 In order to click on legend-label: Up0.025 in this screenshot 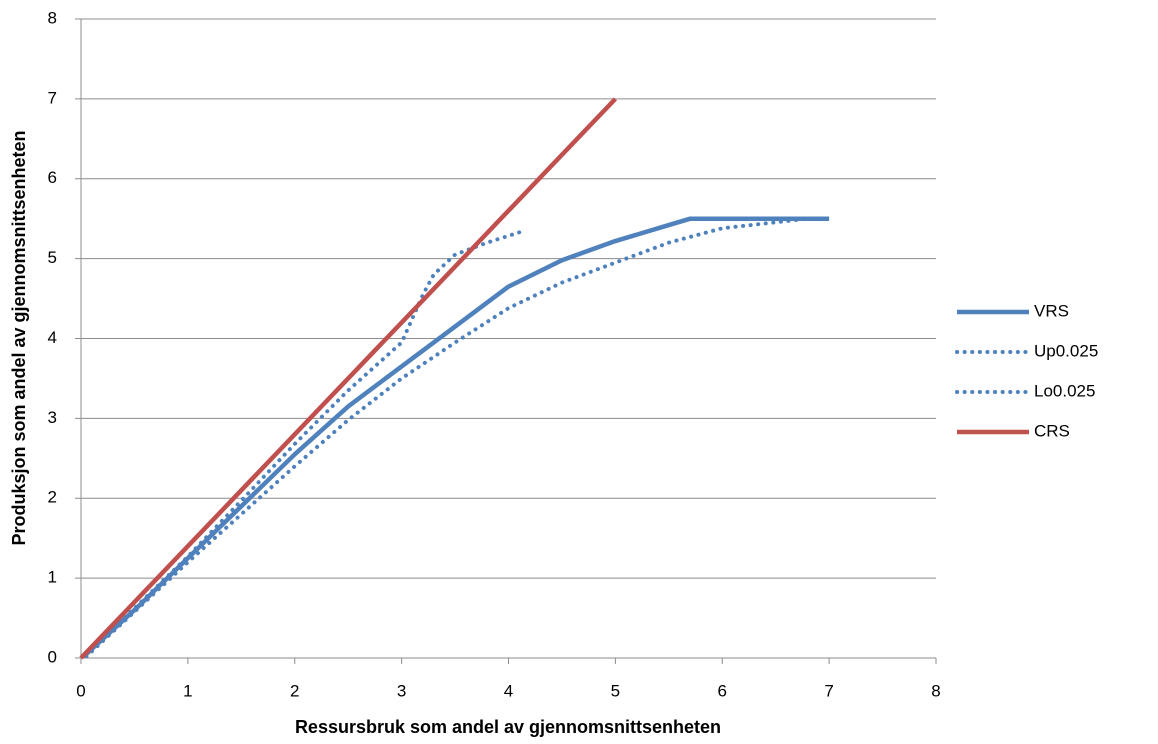, I will do `click(1066, 350)`.